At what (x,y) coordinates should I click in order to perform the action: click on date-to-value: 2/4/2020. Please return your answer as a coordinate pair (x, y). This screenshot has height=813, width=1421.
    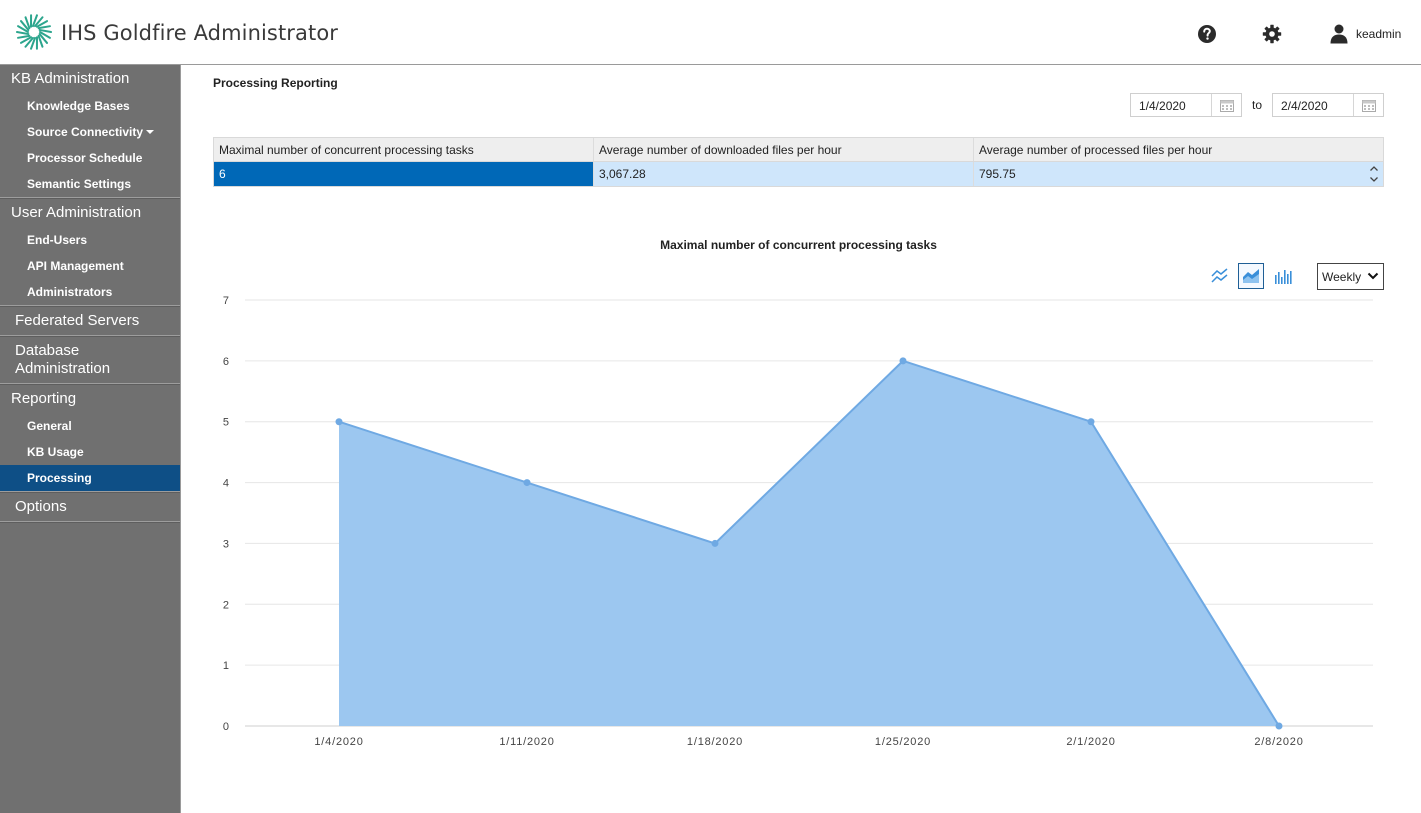
    Looking at the image, I should click on (1304, 106).